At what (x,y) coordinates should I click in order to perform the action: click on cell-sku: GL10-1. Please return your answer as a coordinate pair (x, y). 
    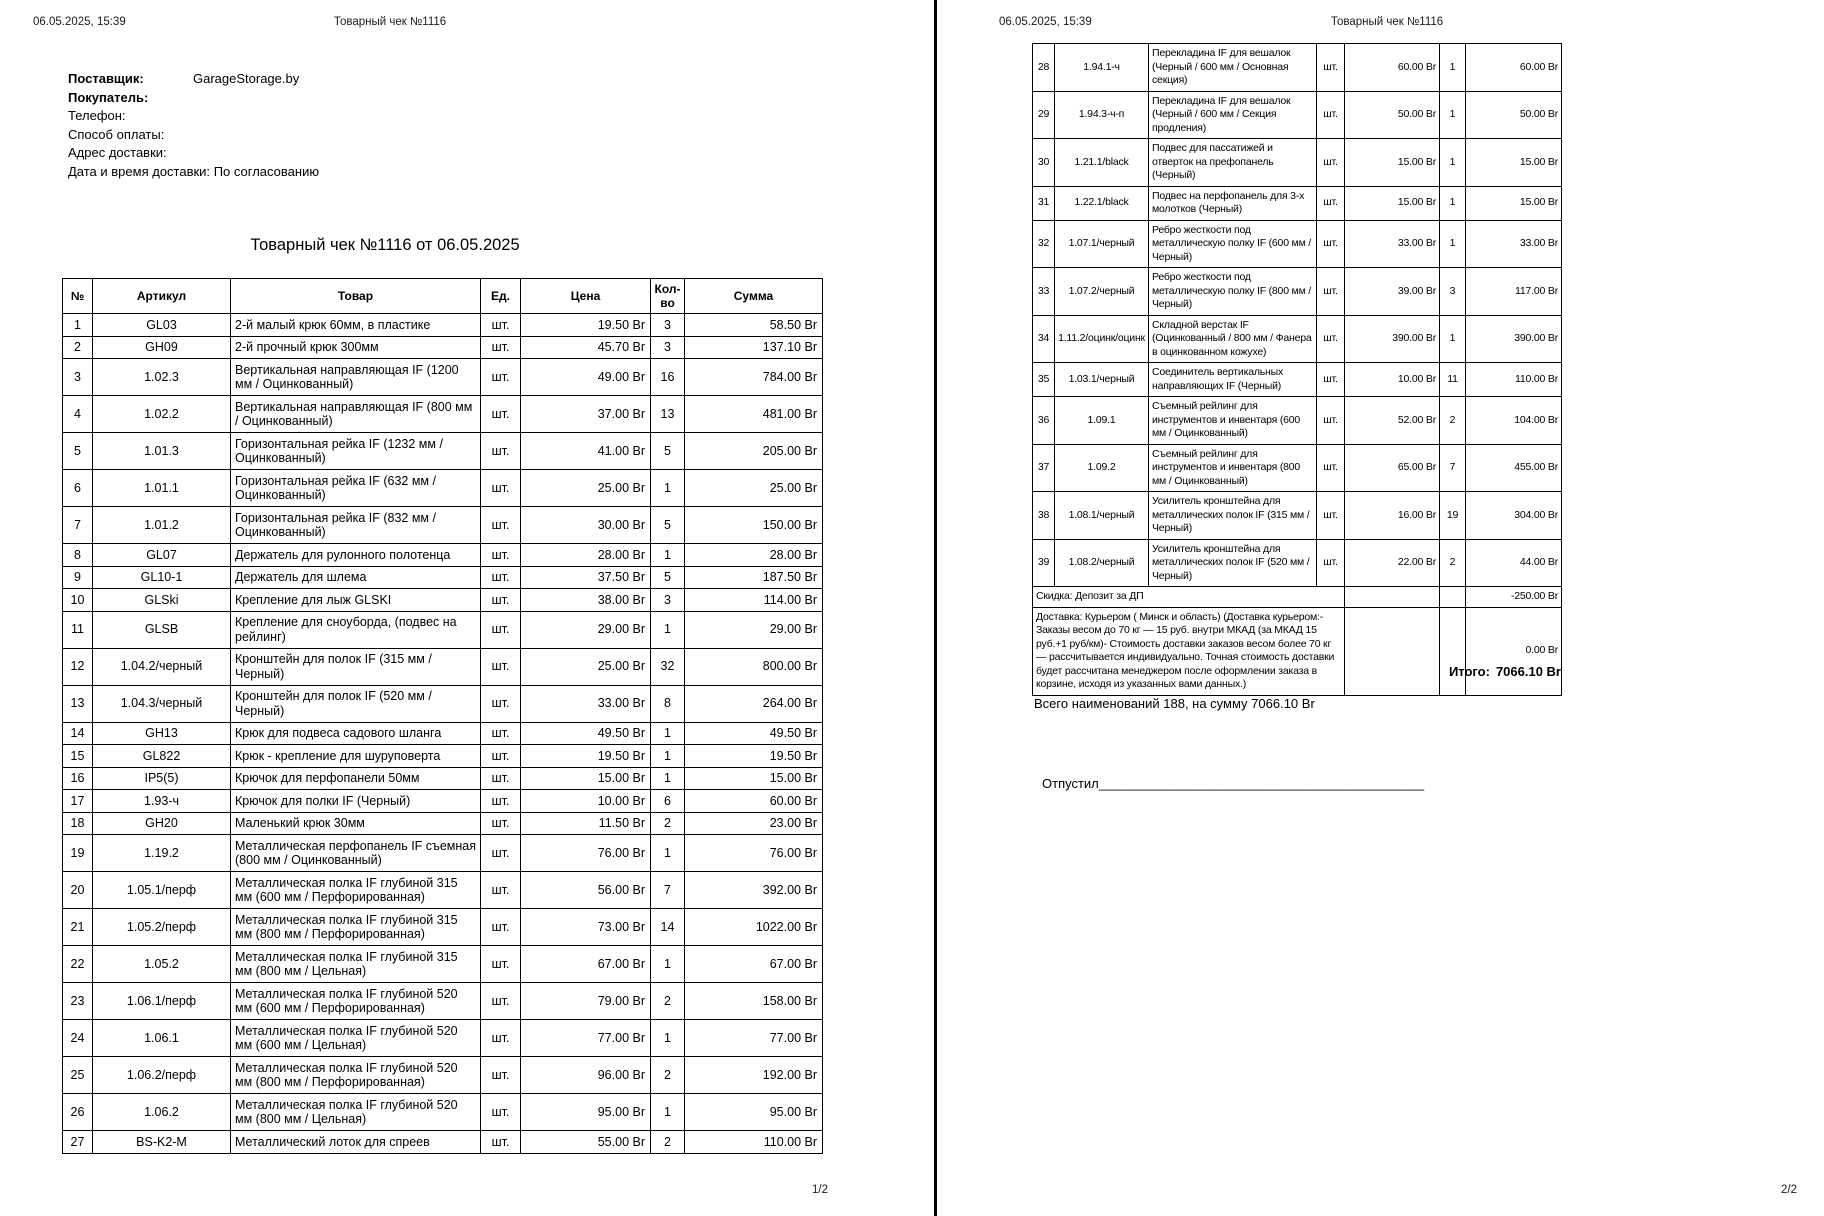
    Looking at the image, I should click on (161, 577).